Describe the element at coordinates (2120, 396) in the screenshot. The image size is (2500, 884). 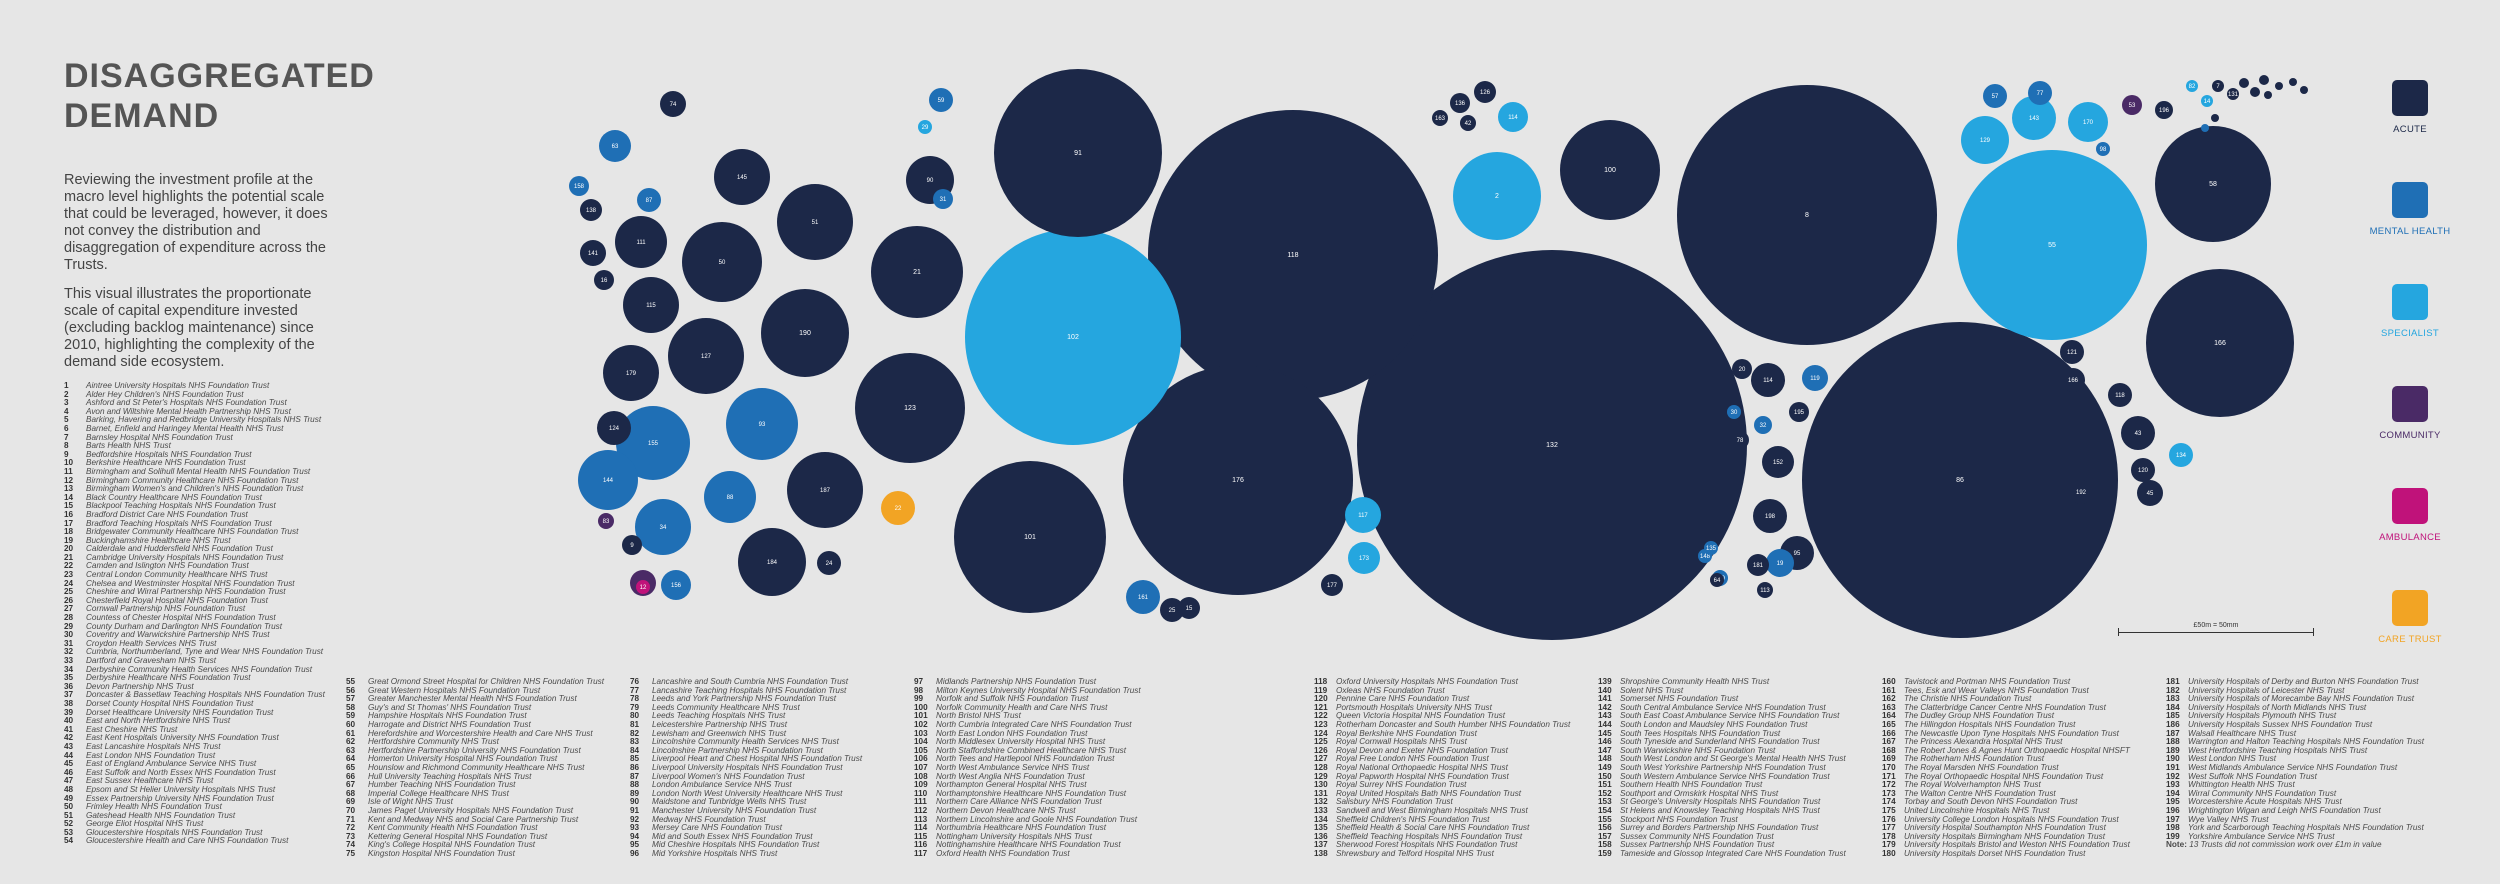
I see `bubble-label: 118` at that location.